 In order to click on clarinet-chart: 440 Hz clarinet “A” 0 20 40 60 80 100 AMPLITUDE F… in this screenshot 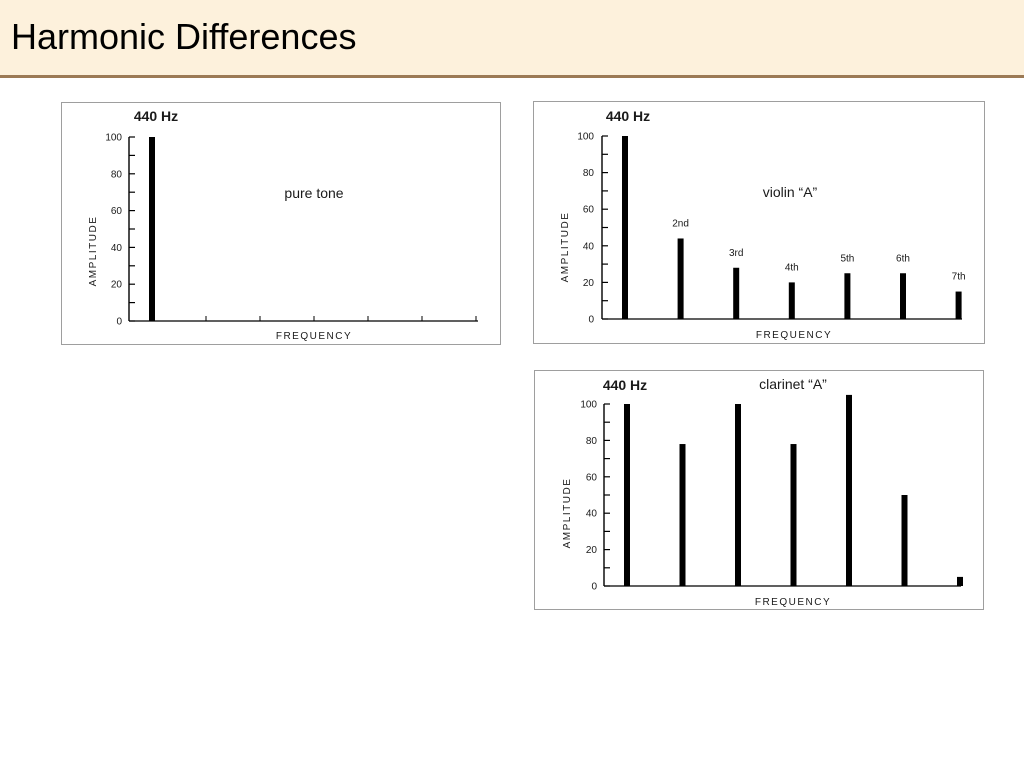, I will do `click(762, 492)`.